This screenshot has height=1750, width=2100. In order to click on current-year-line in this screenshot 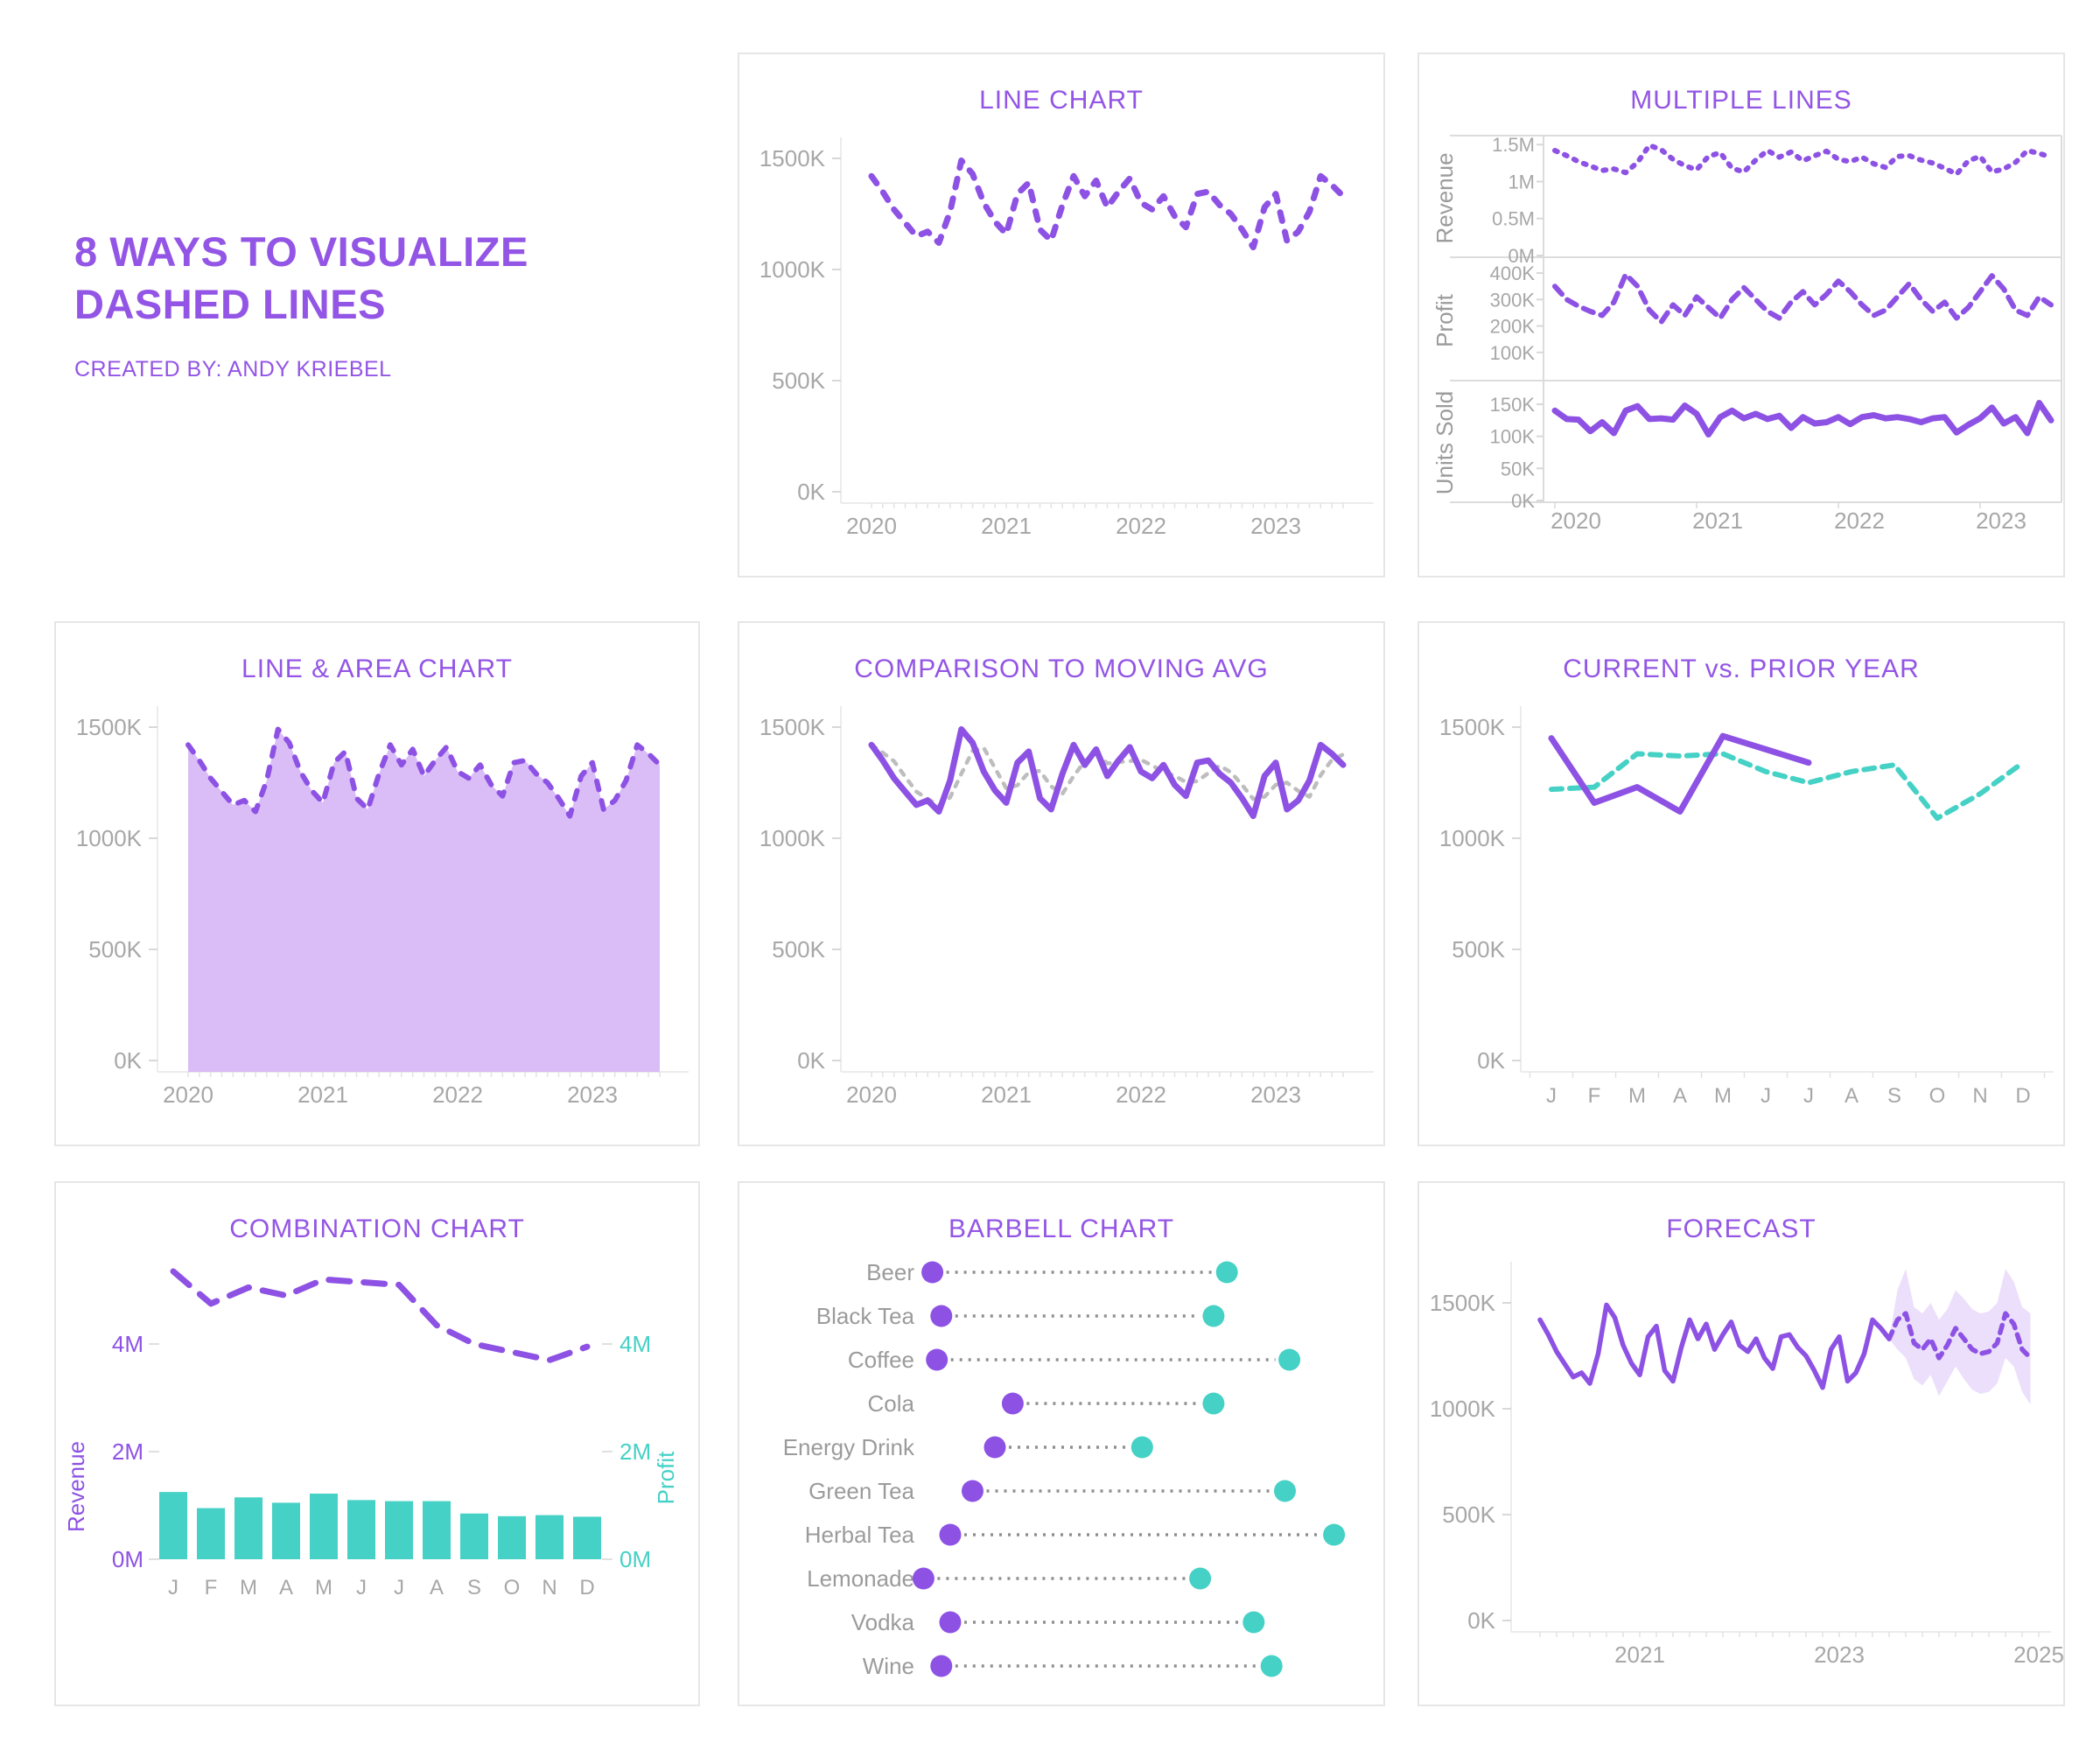, I will do `click(1680, 773)`.